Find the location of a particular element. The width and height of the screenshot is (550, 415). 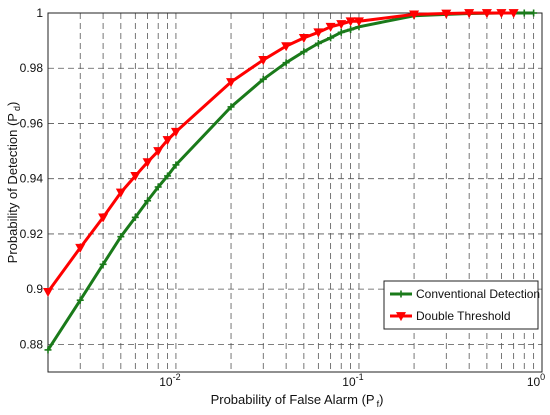

y-tick-label: 0.96 is located at coordinates (32, 123).